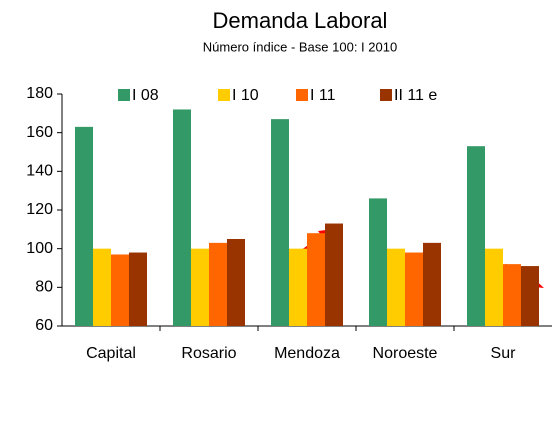 The height and width of the screenshot is (427, 557). I want to click on y-tick-label: 120, so click(39, 209).